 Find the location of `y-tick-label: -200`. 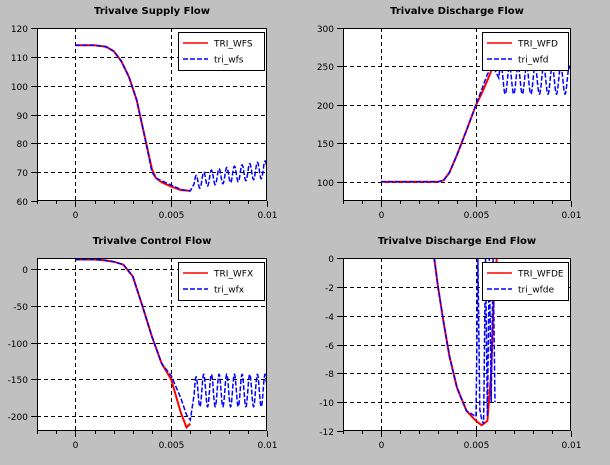

y-tick-label: -200 is located at coordinates (18, 418).